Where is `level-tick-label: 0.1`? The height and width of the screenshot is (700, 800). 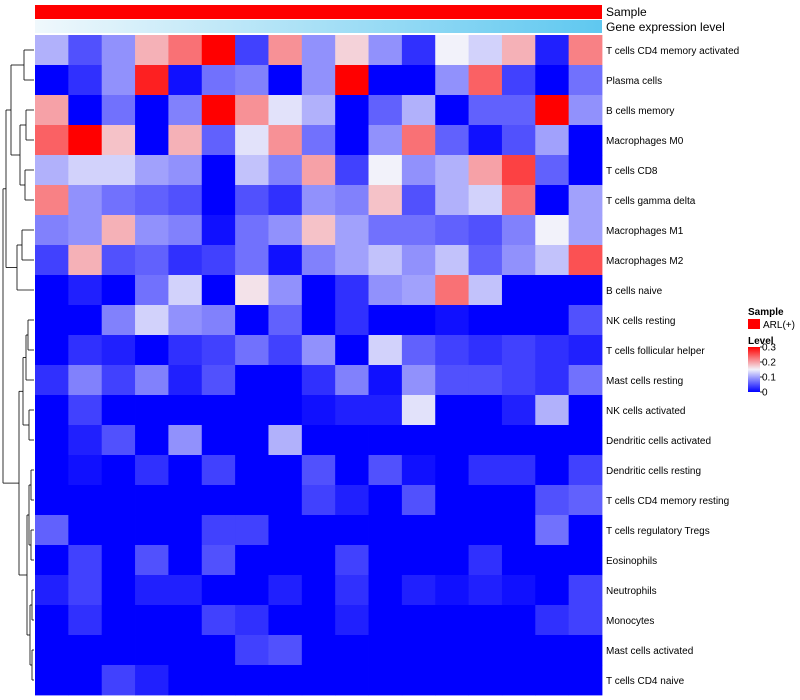 level-tick-label: 0.1 is located at coordinates (769, 378).